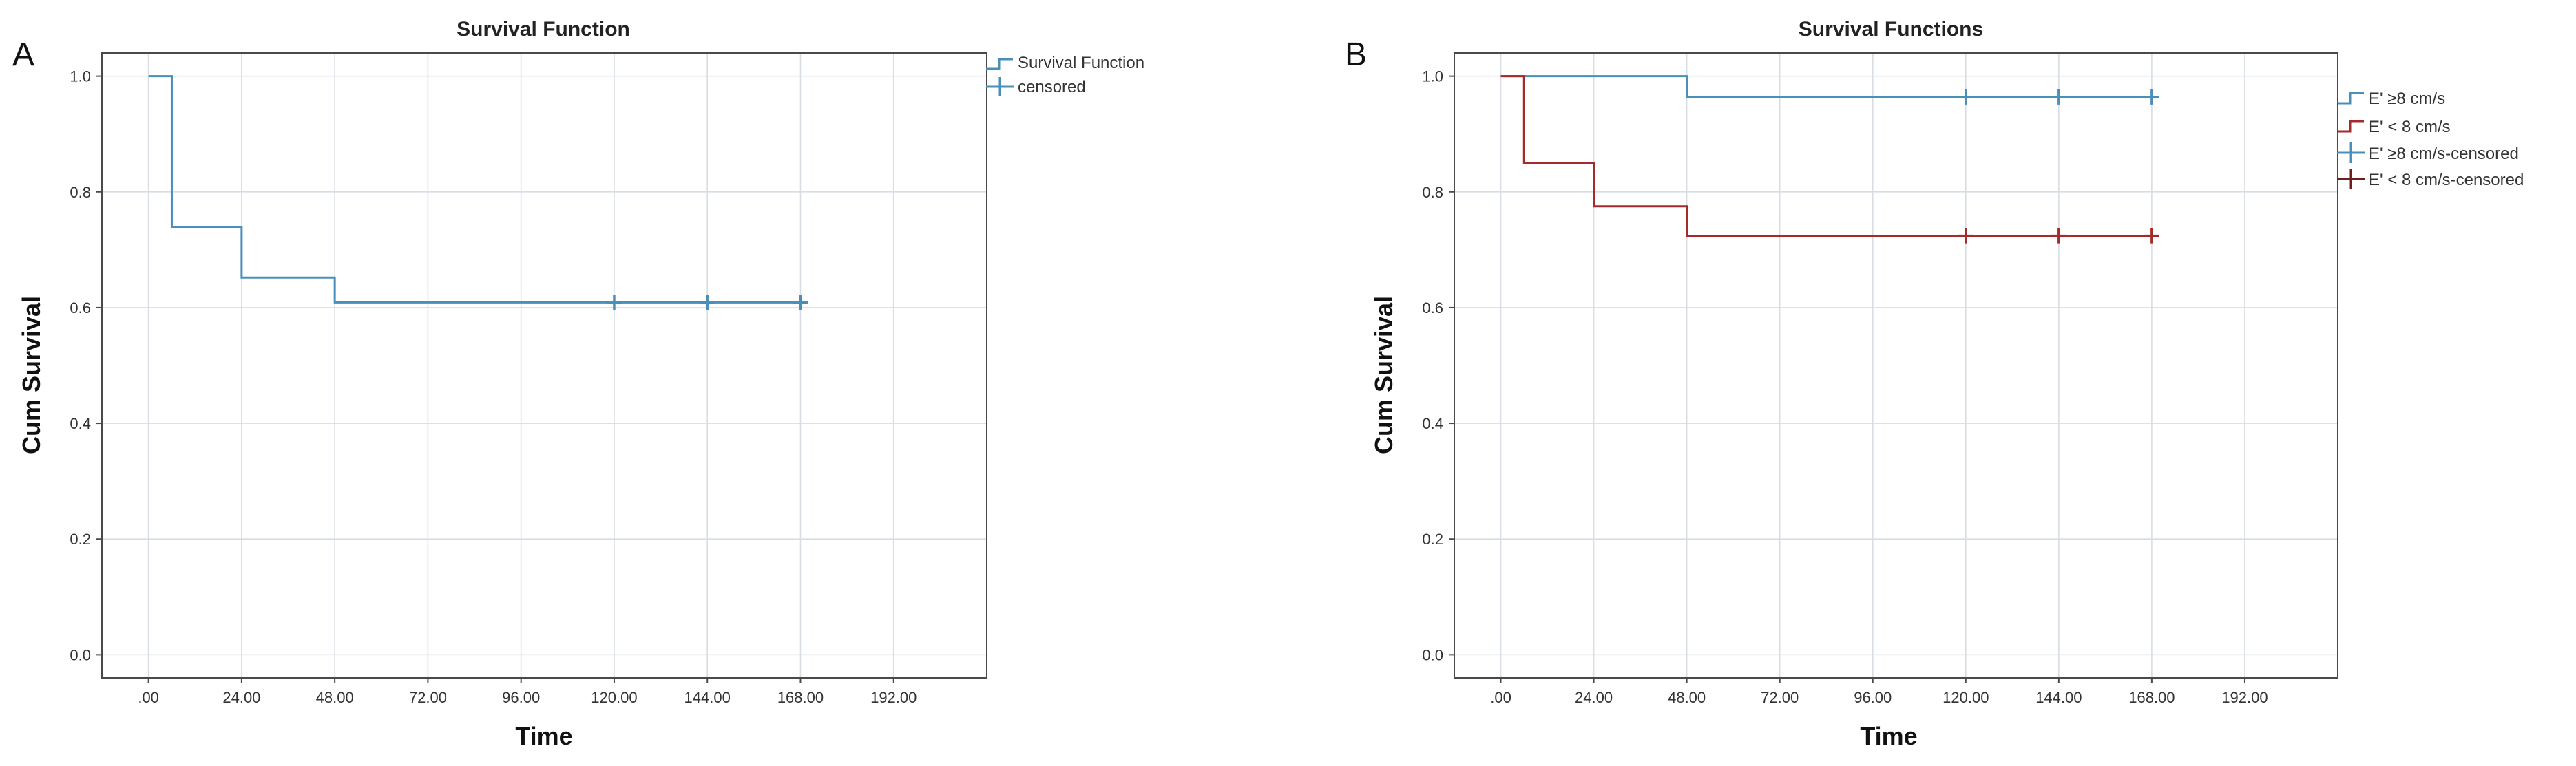 Image resolution: width=2576 pixels, height=766 pixels. Describe the element at coordinates (2151, 697) in the screenshot. I see `panel-b-x-tick-label: 168.00` at that location.